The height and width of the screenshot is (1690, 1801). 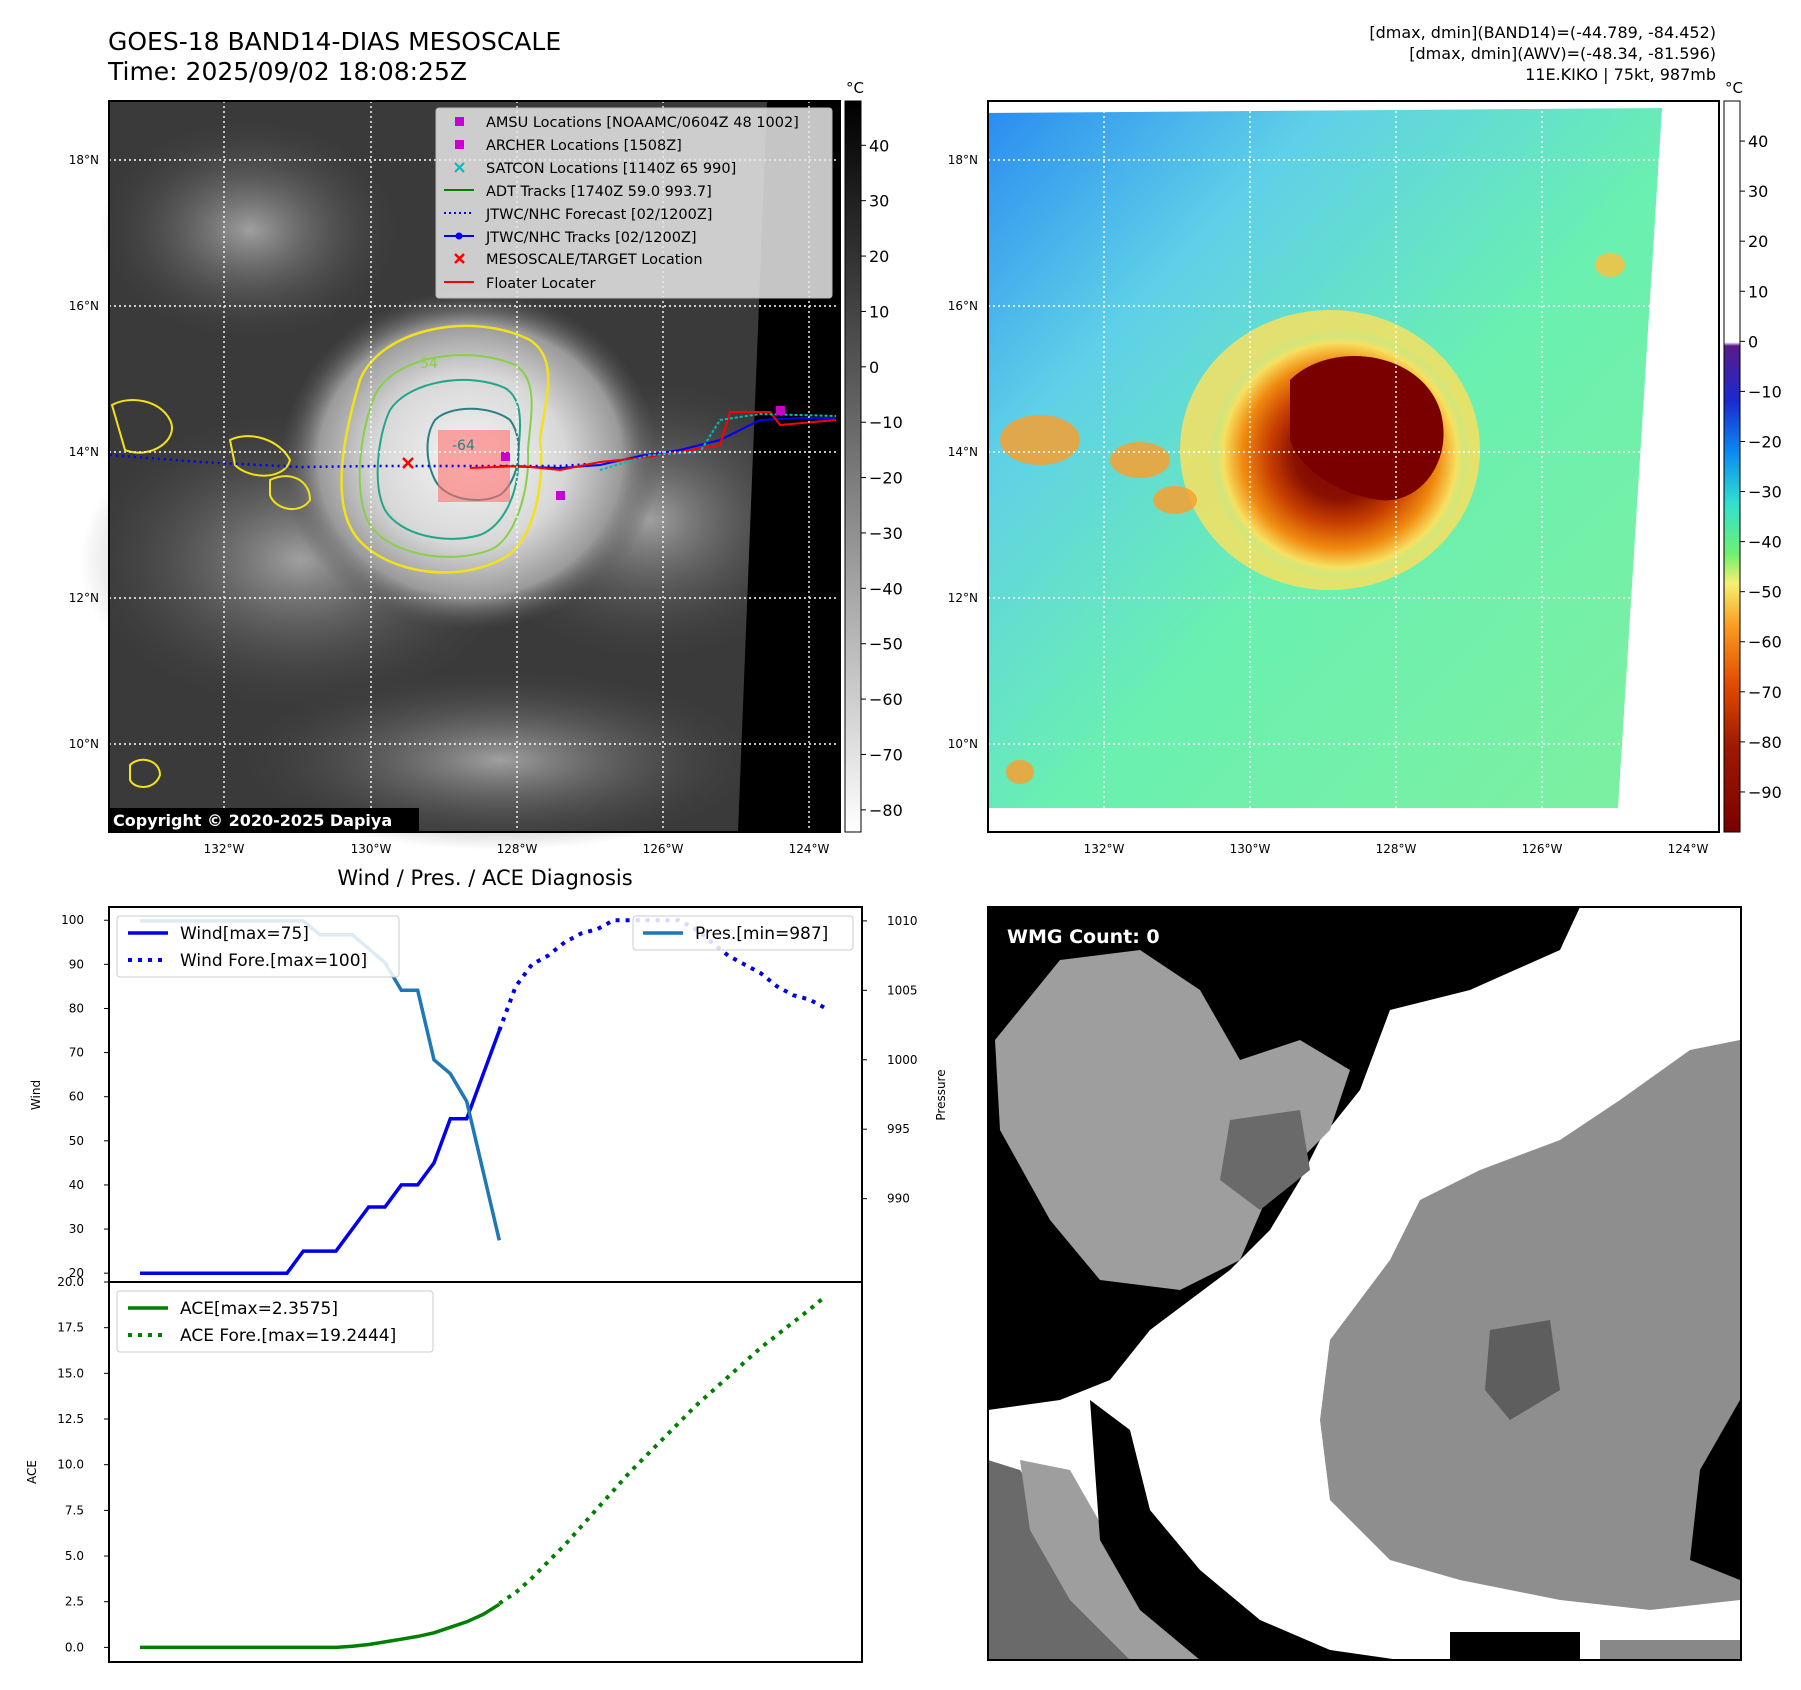 I want to click on legend-entry: MESOSCALE/TARGET Location, so click(x=594, y=260).